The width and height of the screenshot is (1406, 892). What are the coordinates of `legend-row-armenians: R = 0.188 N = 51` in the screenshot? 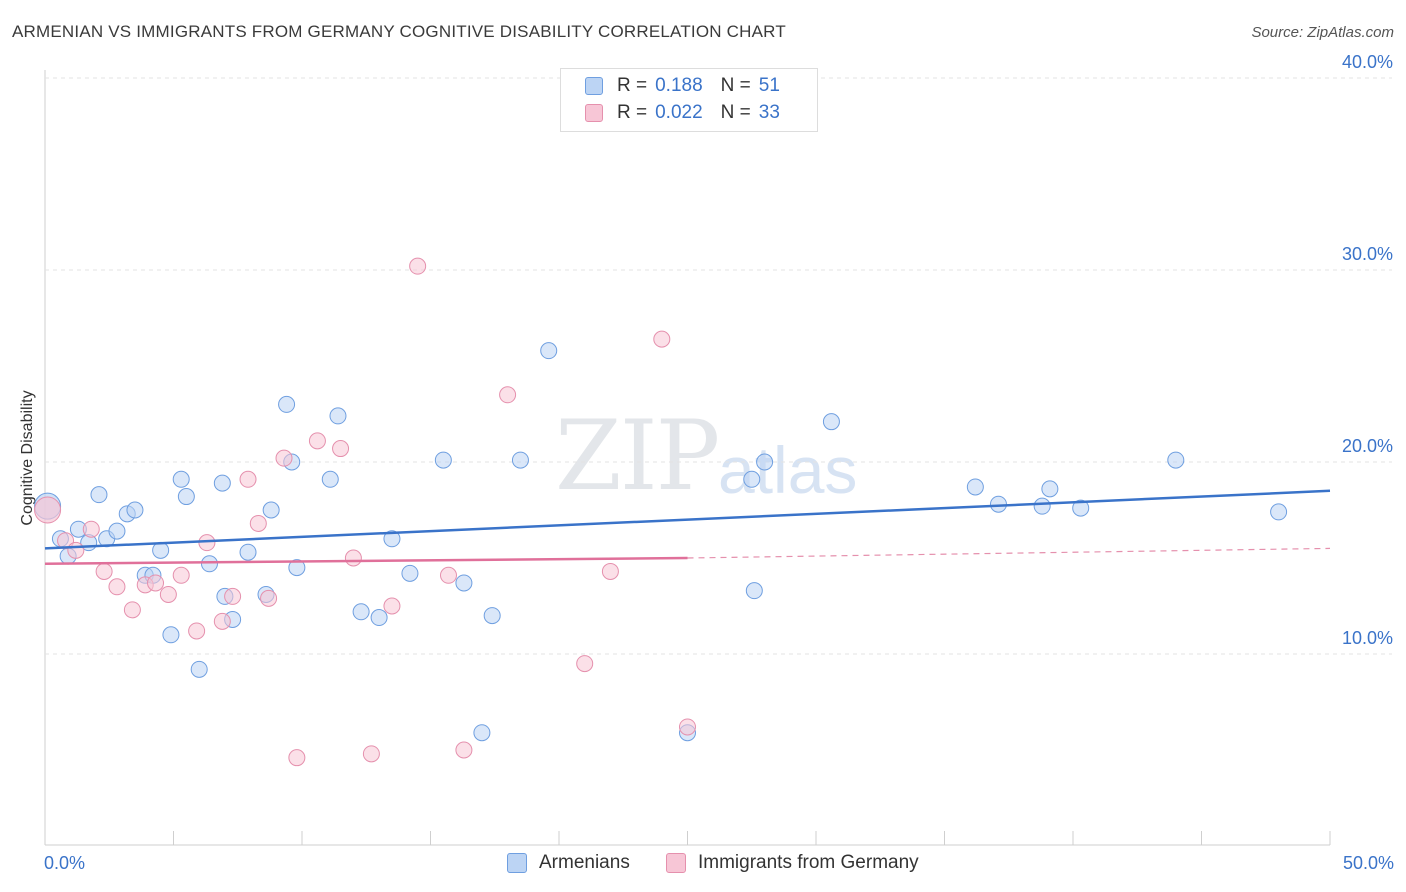 It's located at (691, 86).